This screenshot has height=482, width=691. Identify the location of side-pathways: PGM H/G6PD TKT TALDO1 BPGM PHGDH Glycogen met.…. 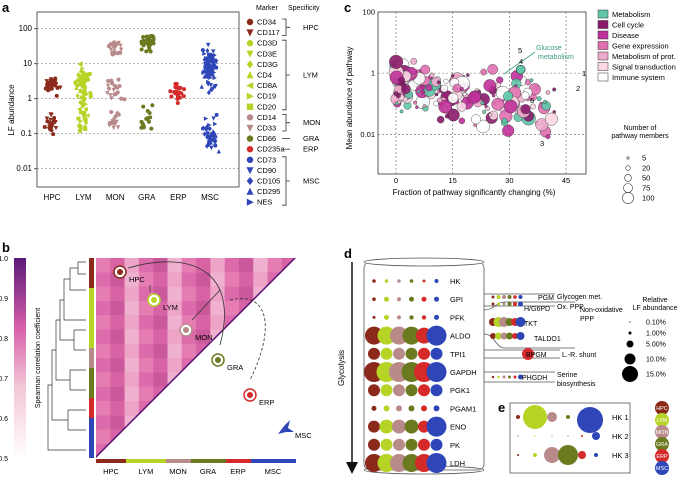
(553, 340).